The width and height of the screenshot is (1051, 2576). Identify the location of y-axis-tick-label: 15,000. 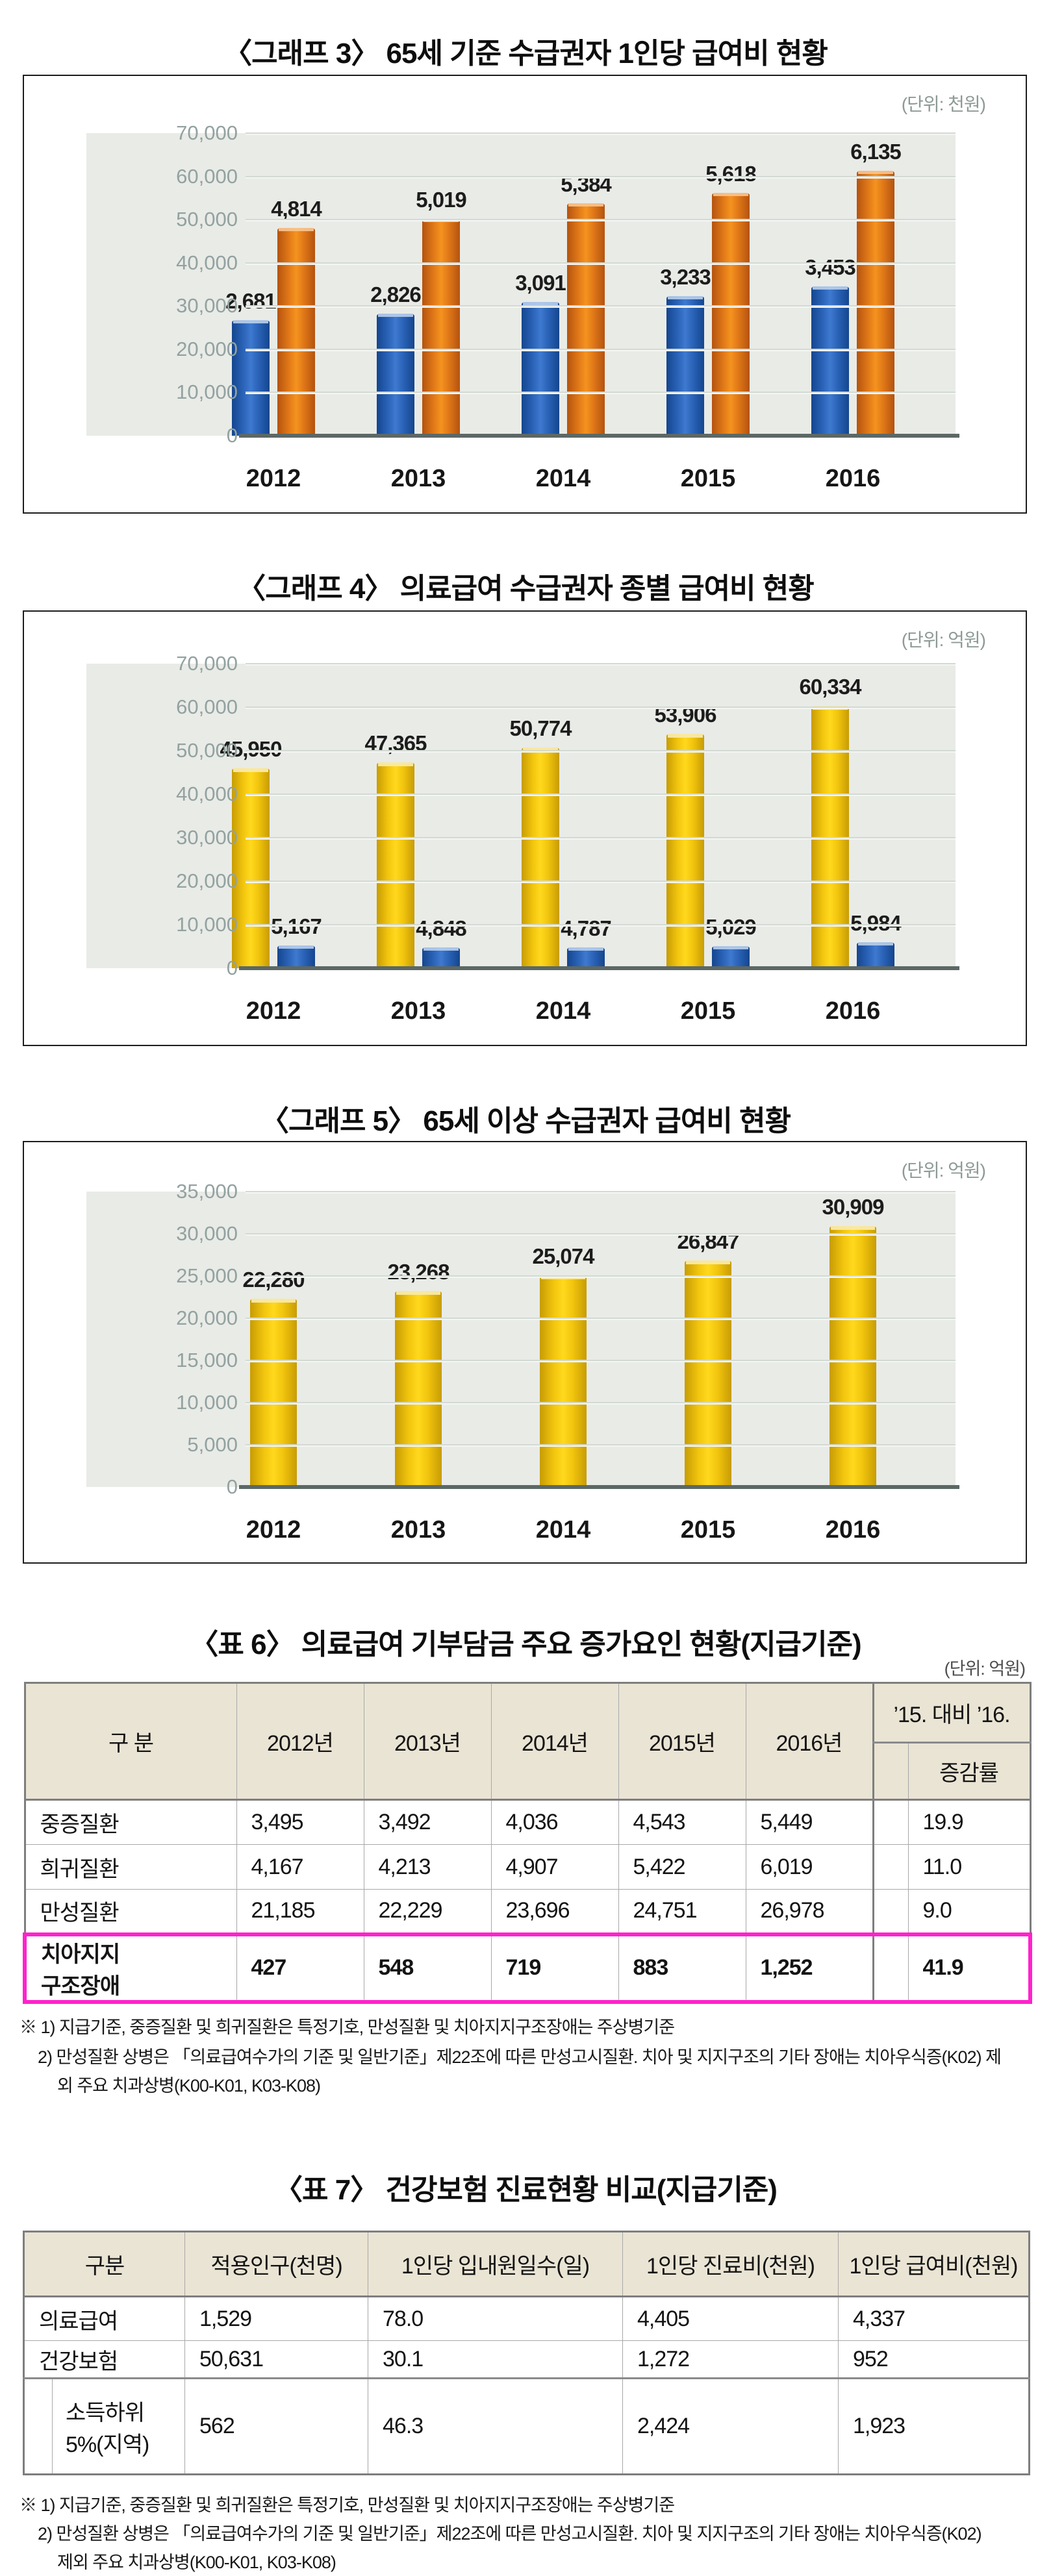
(207, 1360).